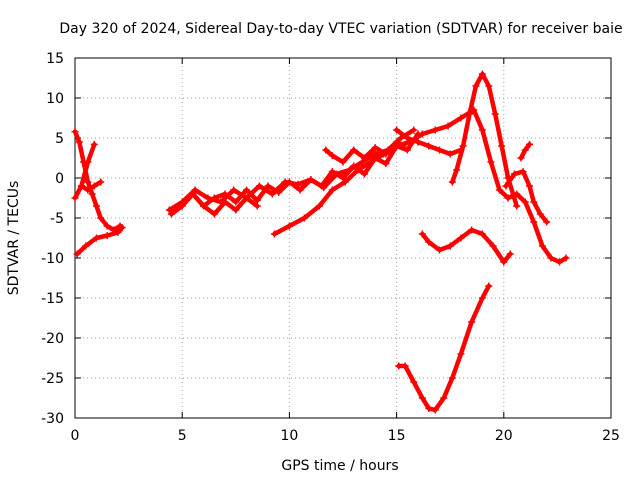 This screenshot has width=640, height=480. I want to click on x-tick-label: 10, so click(289, 436).